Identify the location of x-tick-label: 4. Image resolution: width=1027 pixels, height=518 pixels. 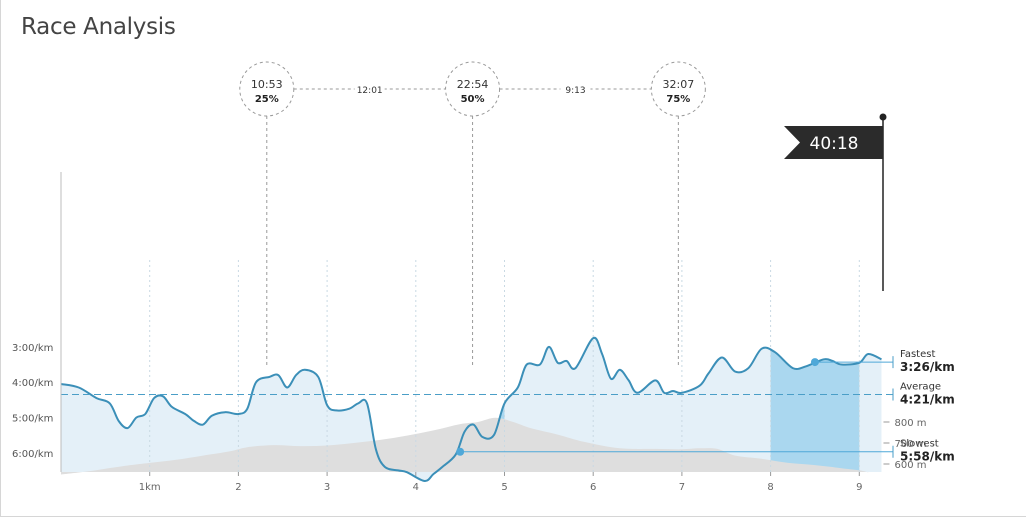
(416, 487).